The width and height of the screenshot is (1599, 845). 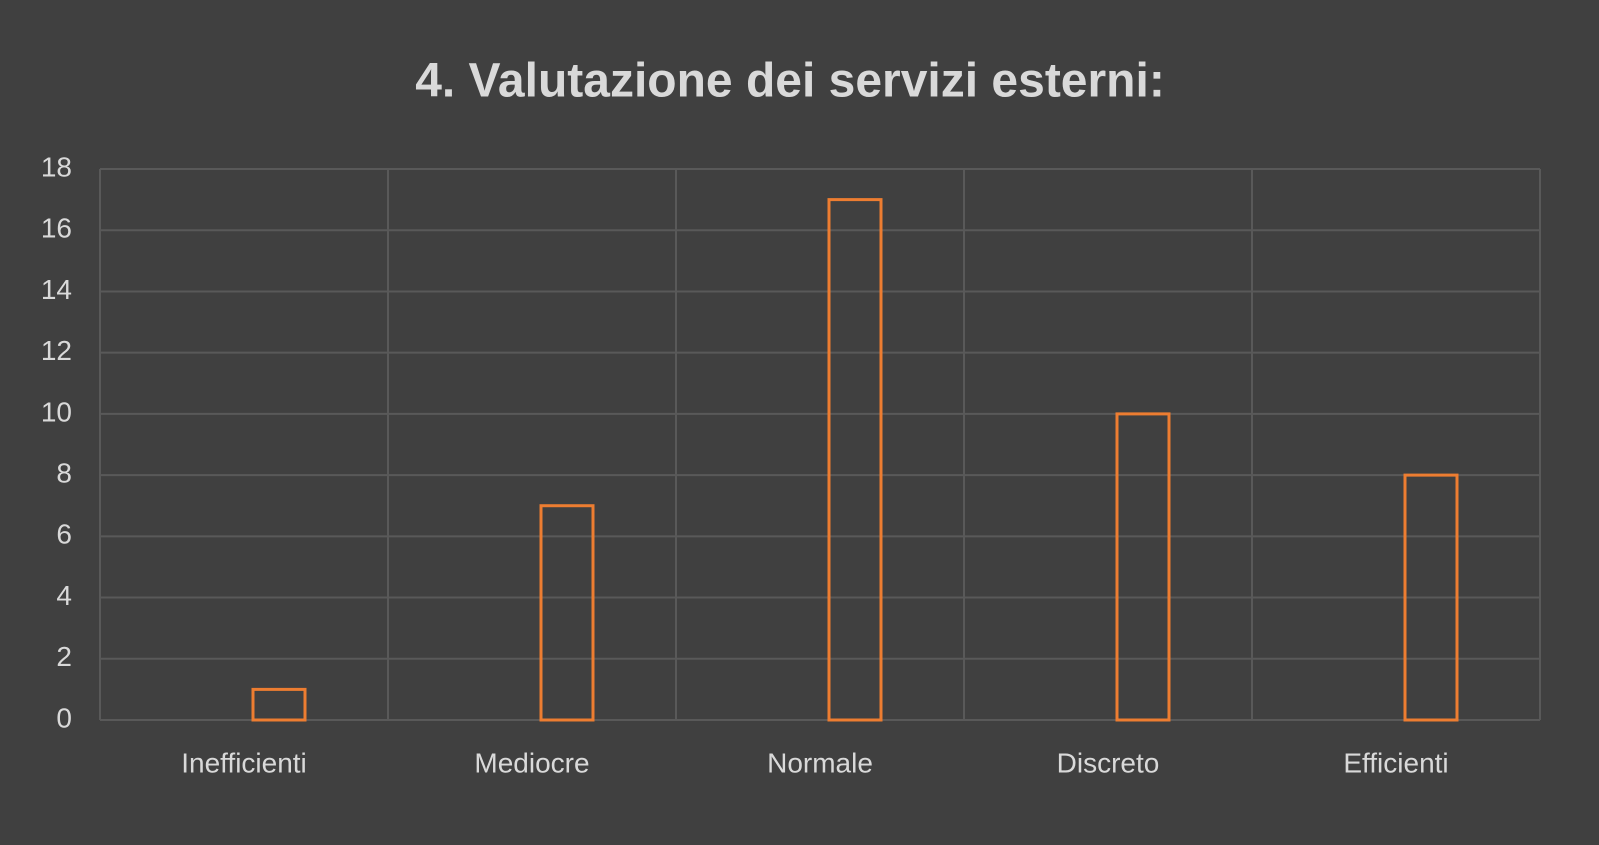 What do you see at coordinates (531, 762) in the screenshot?
I see `x-tick-label: Mediocre` at bounding box center [531, 762].